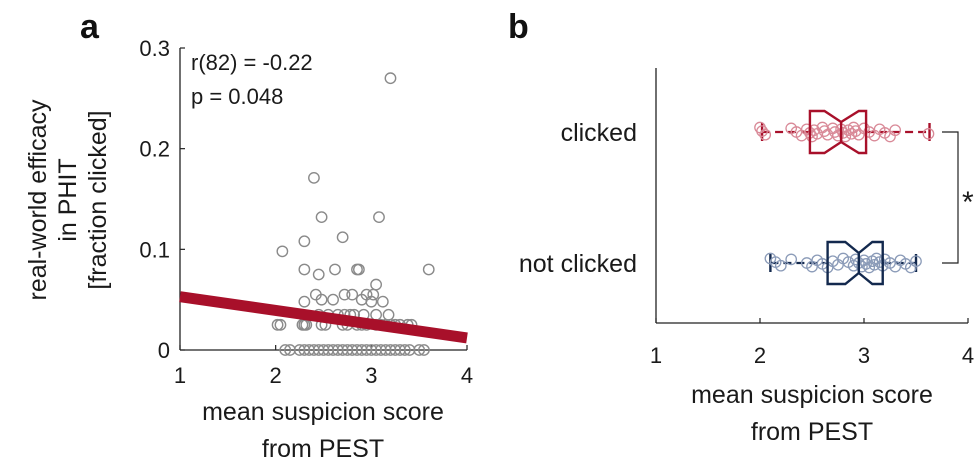 The image size is (977, 472). Describe the element at coordinates (950, 197) in the screenshot. I see `significance-bracket` at that location.